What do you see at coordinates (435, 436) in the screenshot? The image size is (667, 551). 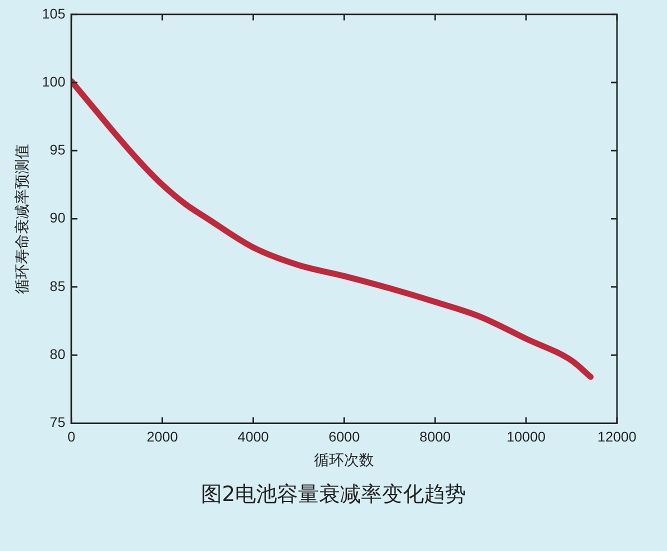 I see `x-tick-label: 8000` at bounding box center [435, 436].